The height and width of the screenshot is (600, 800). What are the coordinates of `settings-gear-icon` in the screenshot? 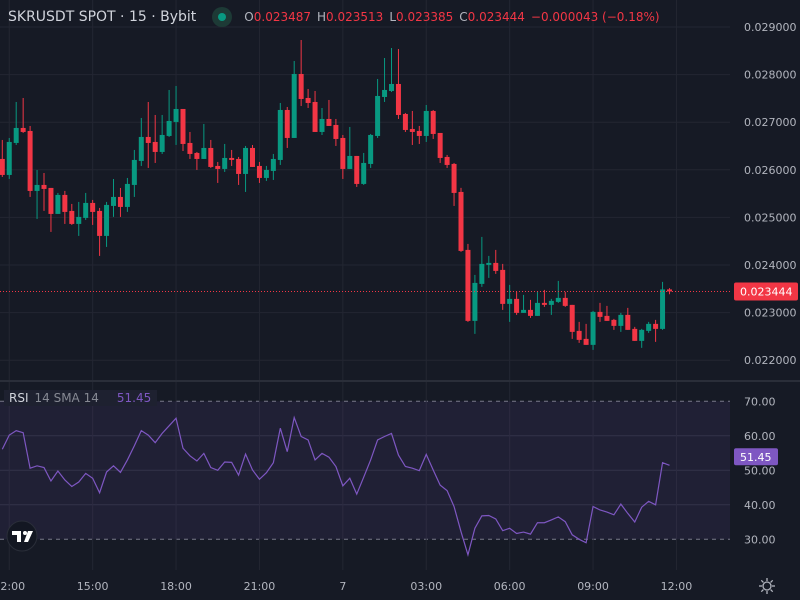 It's located at (767, 586).